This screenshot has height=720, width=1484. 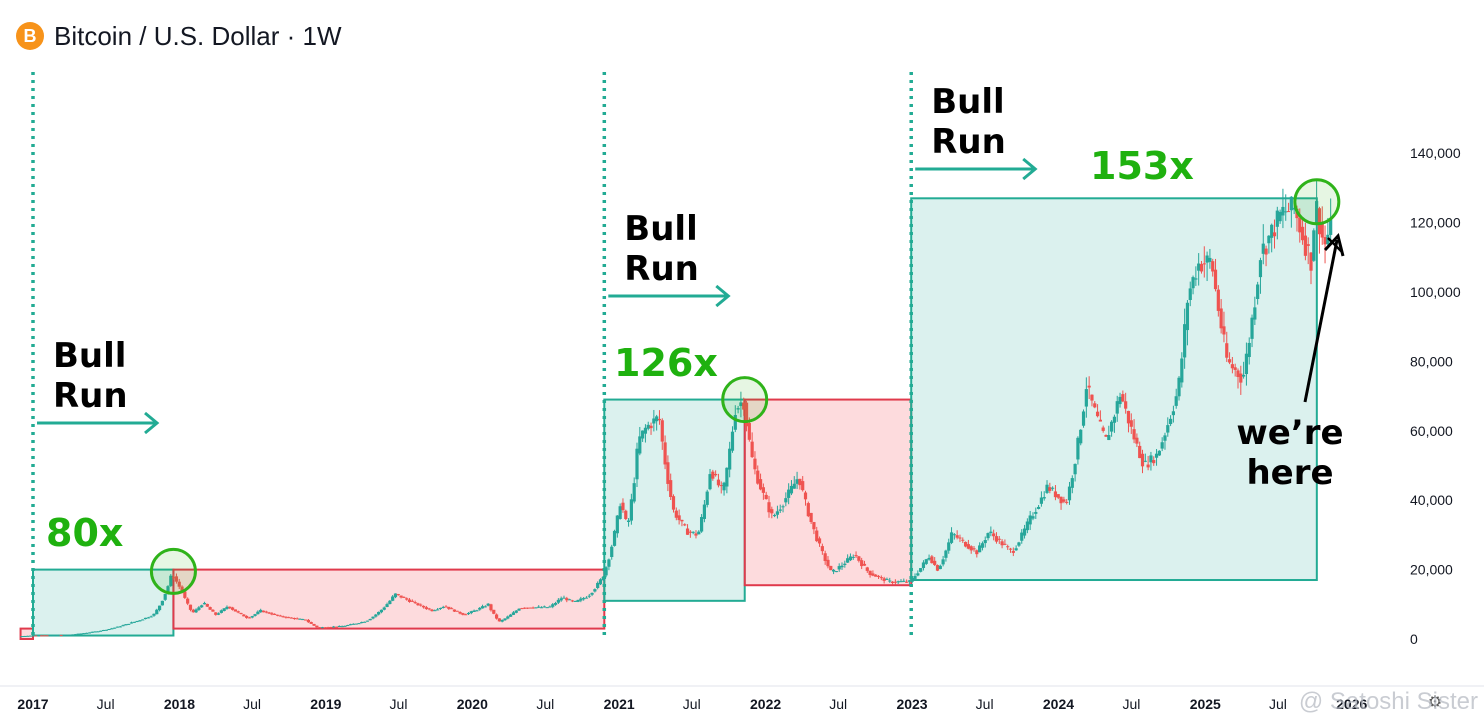 What do you see at coordinates (1431, 500) in the screenshot?
I see `y-tick-label: 40,000` at bounding box center [1431, 500].